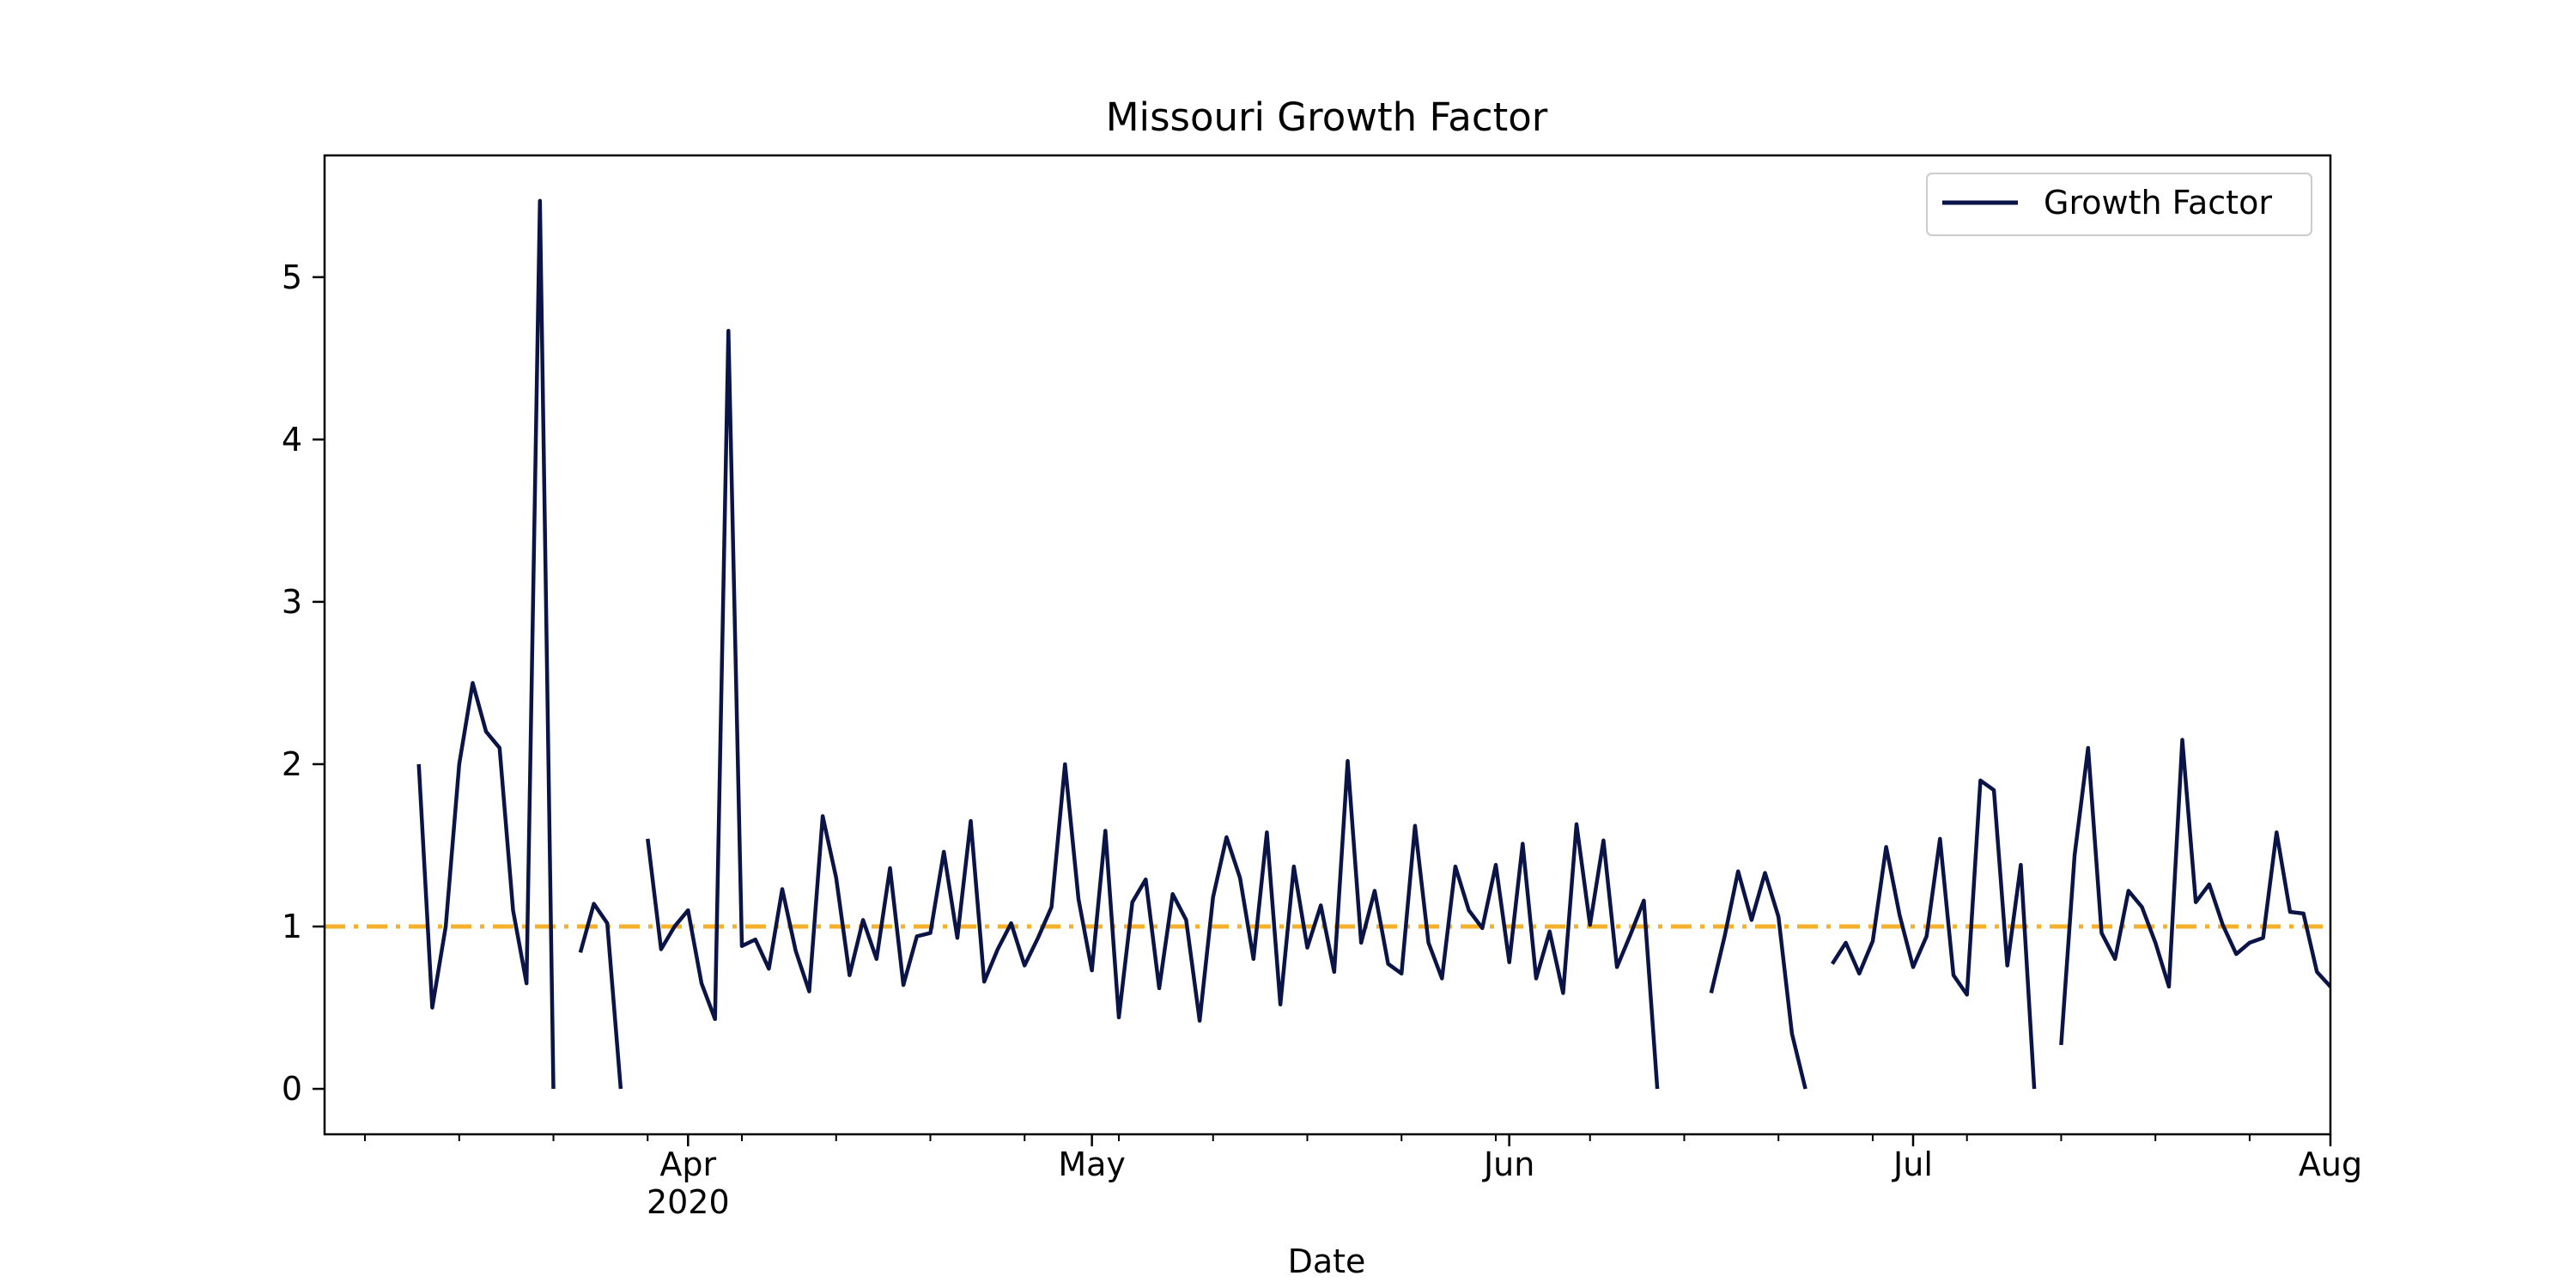 The height and width of the screenshot is (1288, 2576). What do you see at coordinates (2331, 1164) in the screenshot?
I see `x-tick-label: Aug` at bounding box center [2331, 1164].